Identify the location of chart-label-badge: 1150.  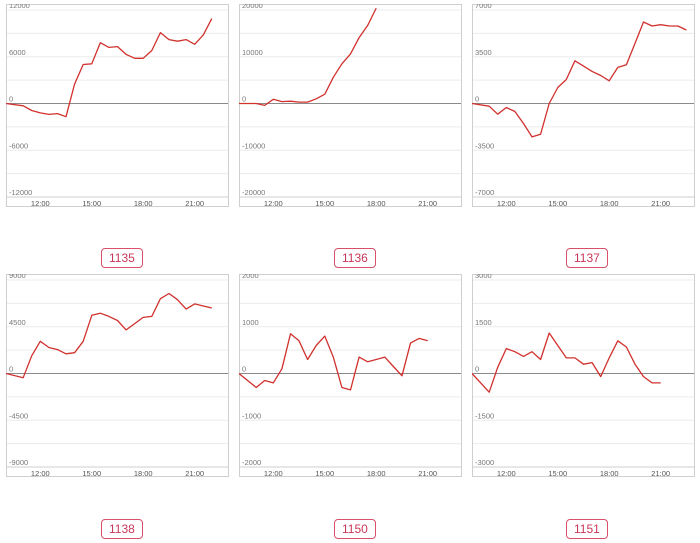
(355, 529).